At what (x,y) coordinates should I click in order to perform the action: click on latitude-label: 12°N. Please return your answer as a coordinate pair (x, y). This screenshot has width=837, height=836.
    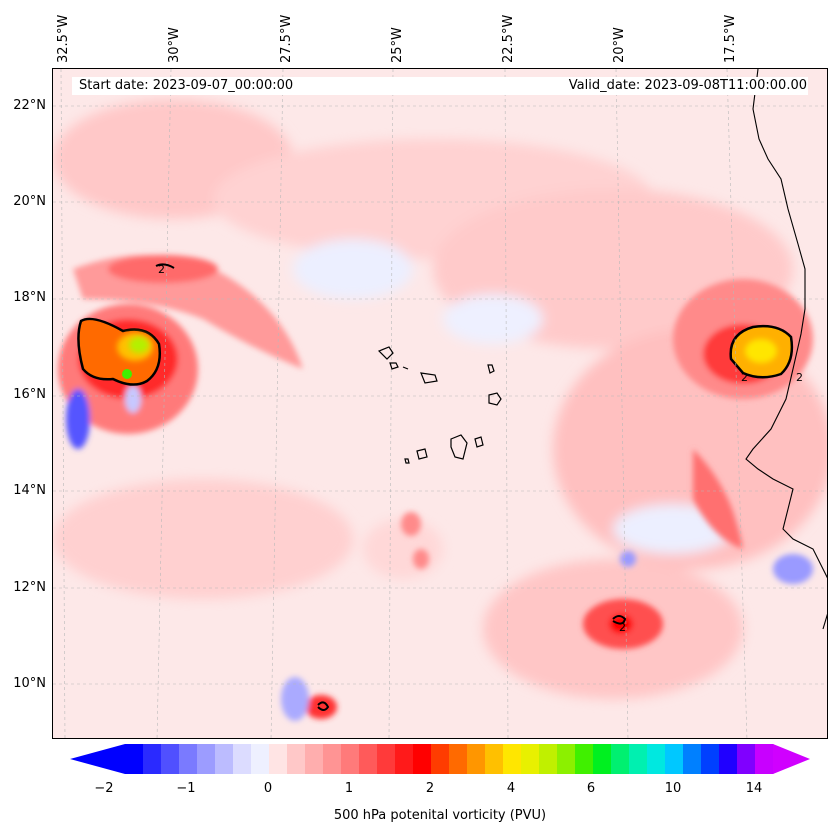
    Looking at the image, I should click on (29, 587).